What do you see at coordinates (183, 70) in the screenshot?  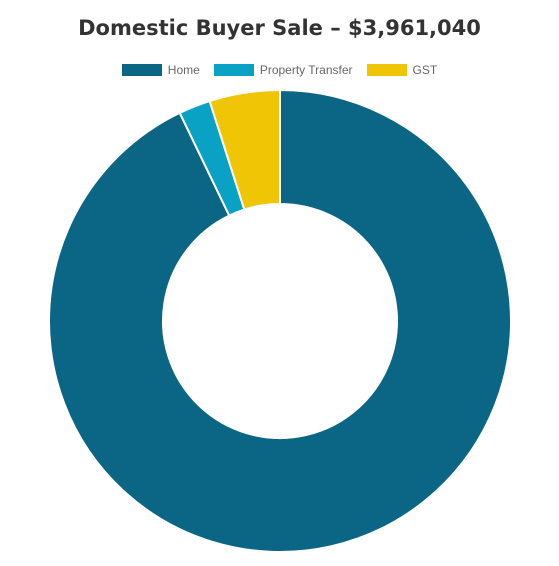 I see `legend-label-home: Home` at bounding box center [183, 70].